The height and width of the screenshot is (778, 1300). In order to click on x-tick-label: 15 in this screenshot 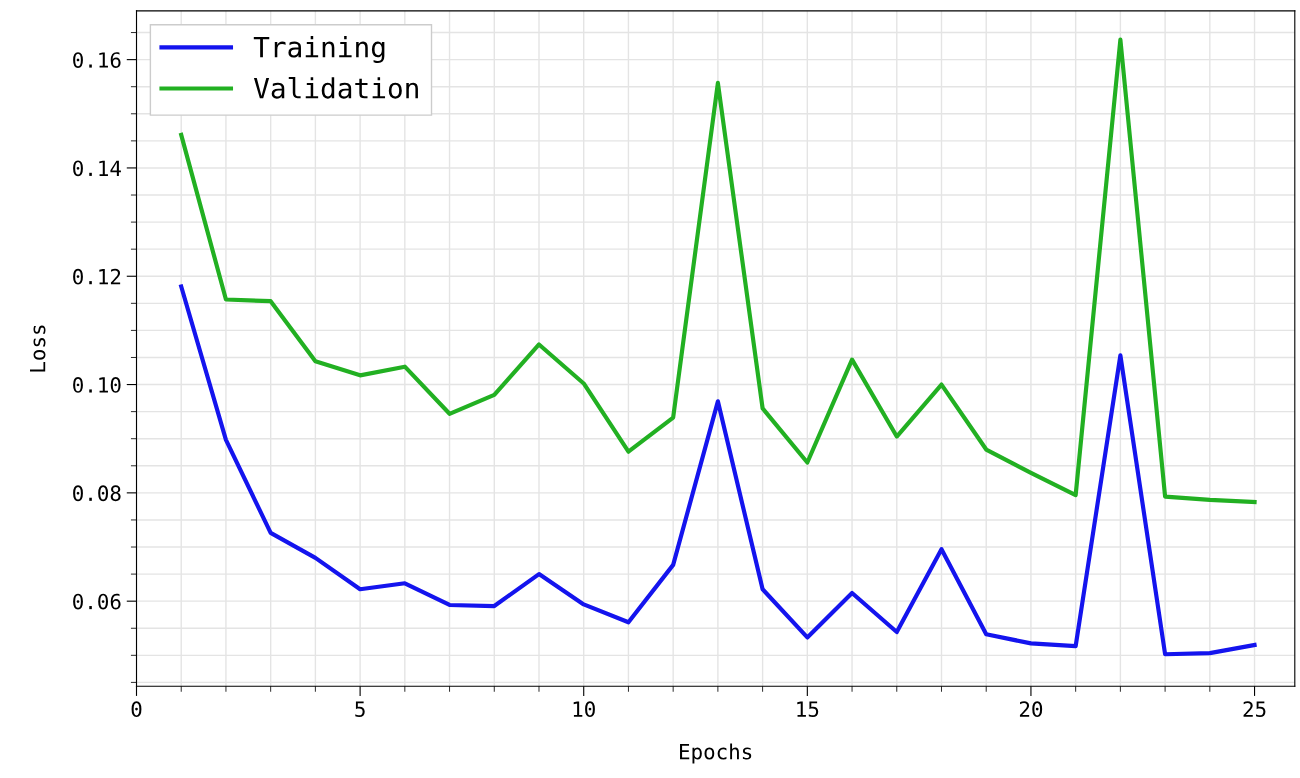, I will do `click(808, 709)`.